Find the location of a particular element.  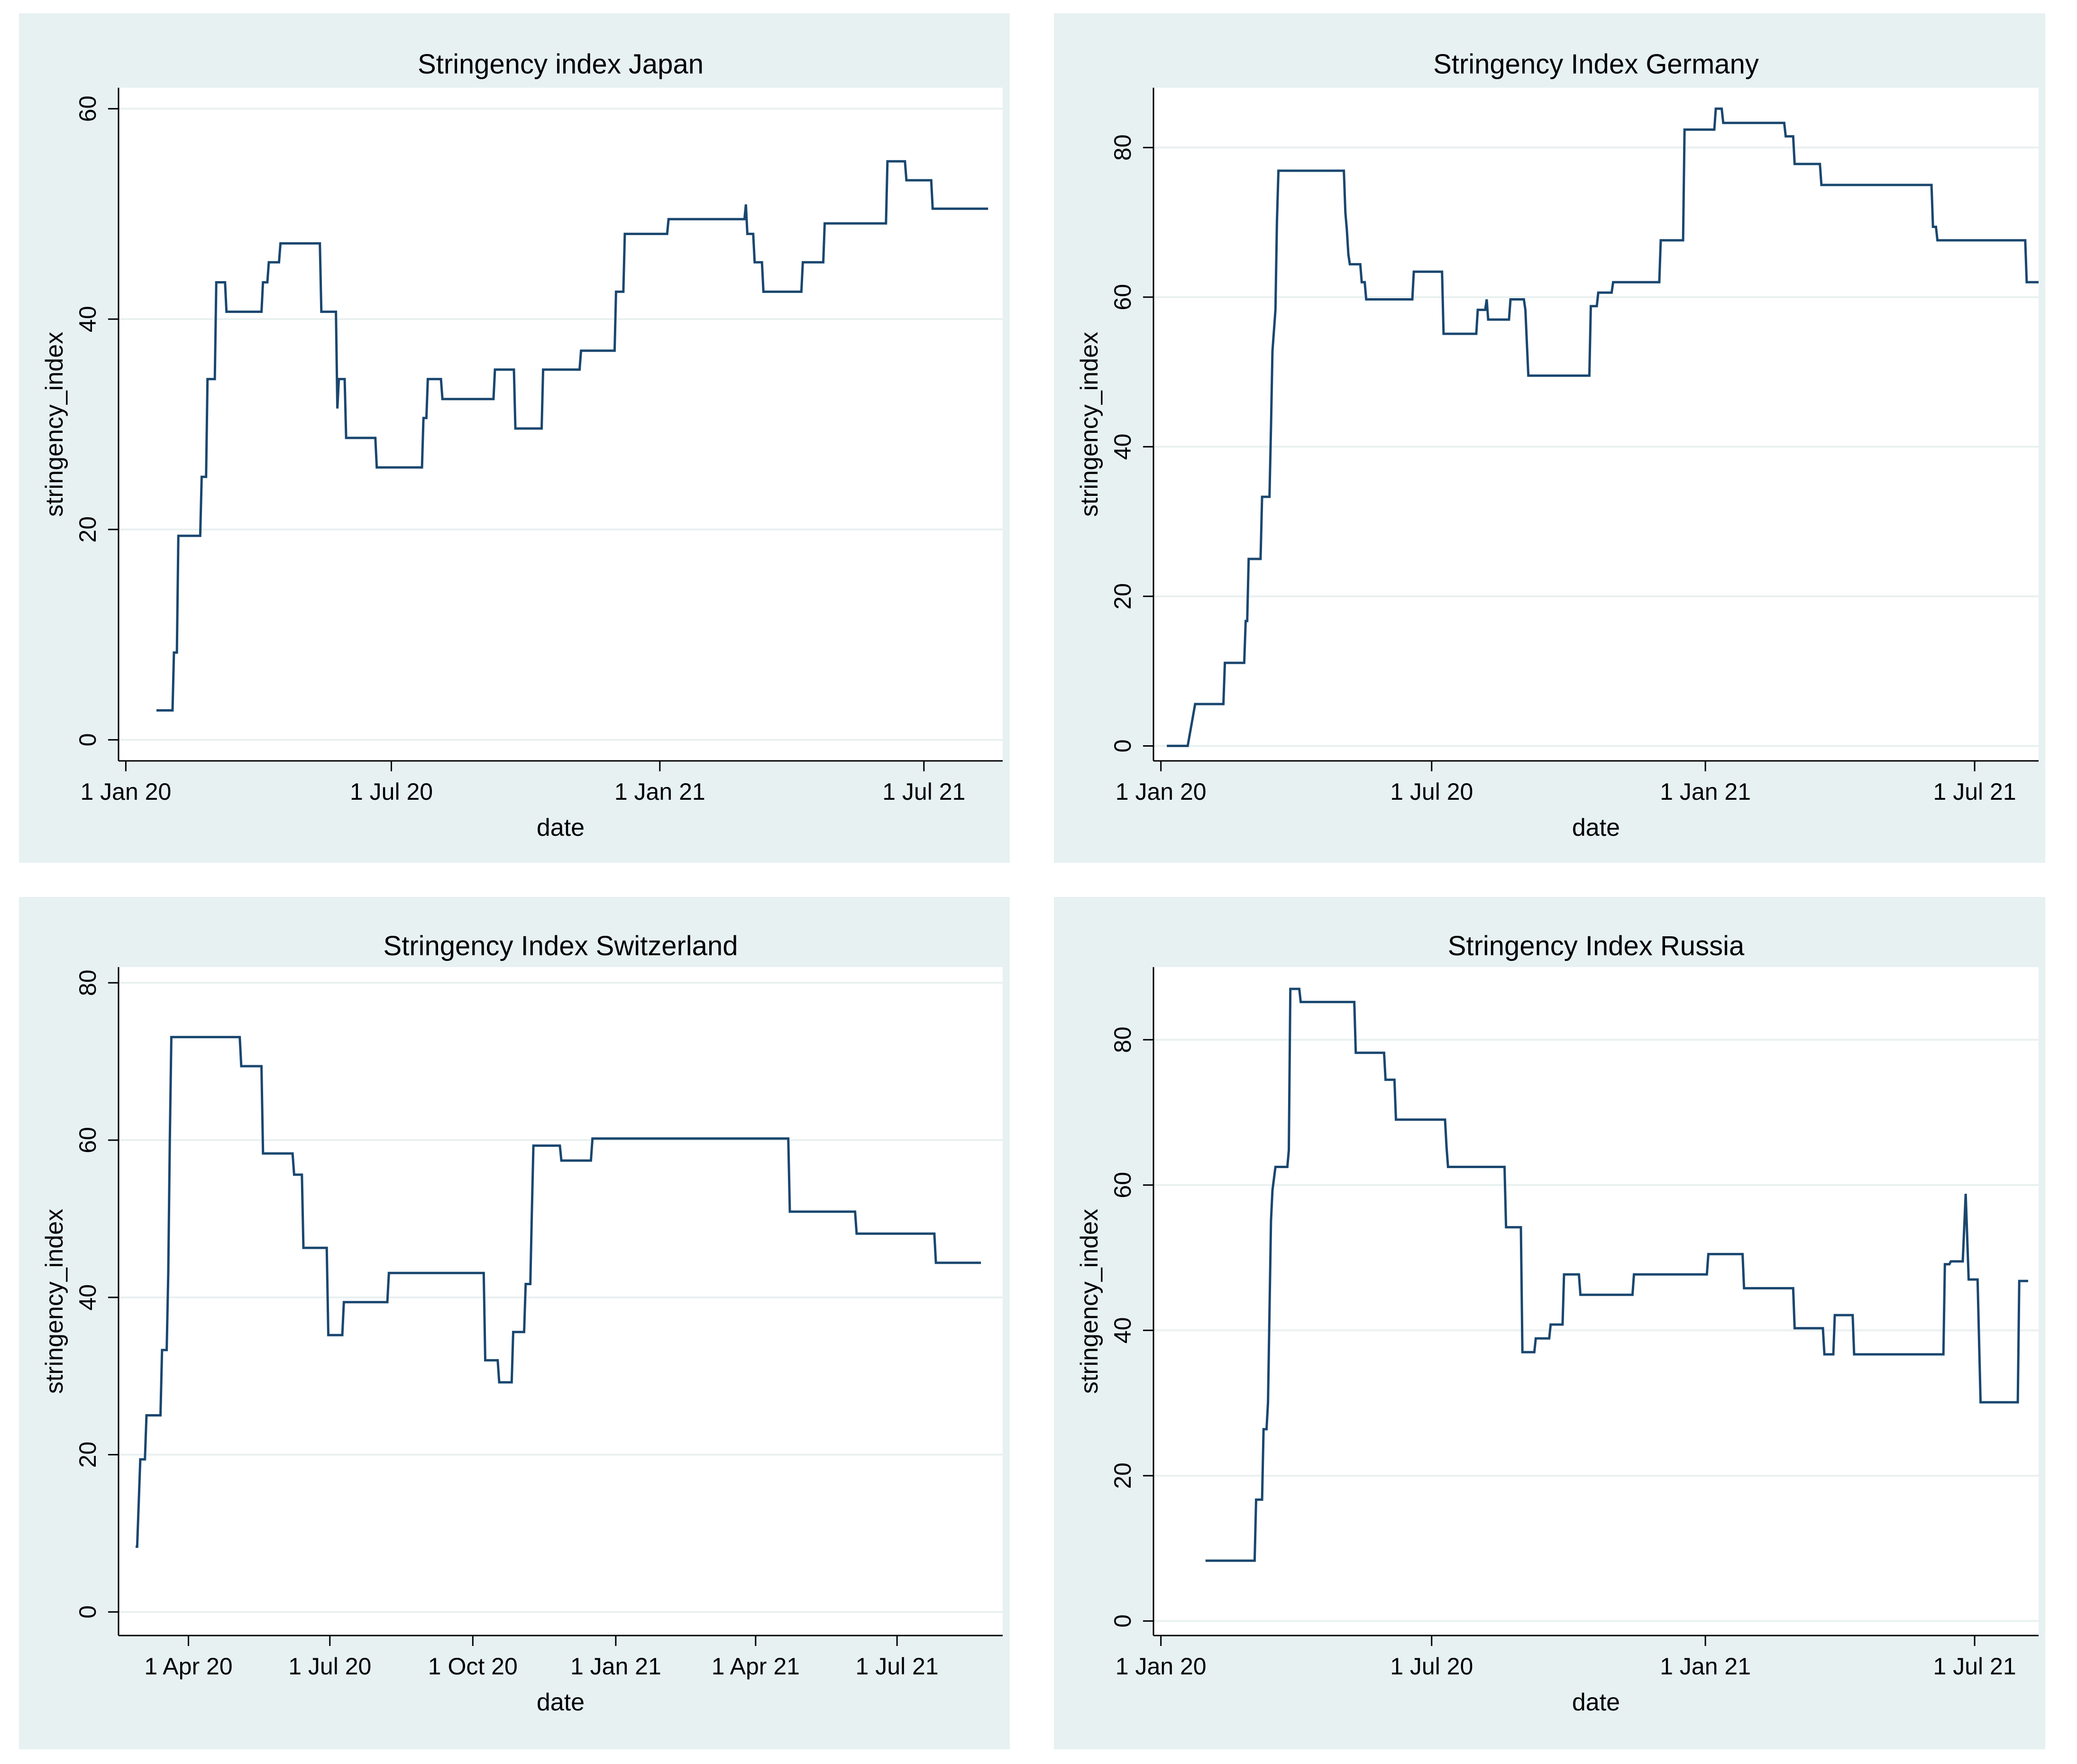

chart-title: Stringency index Japan is located at coordinates (561, 64).